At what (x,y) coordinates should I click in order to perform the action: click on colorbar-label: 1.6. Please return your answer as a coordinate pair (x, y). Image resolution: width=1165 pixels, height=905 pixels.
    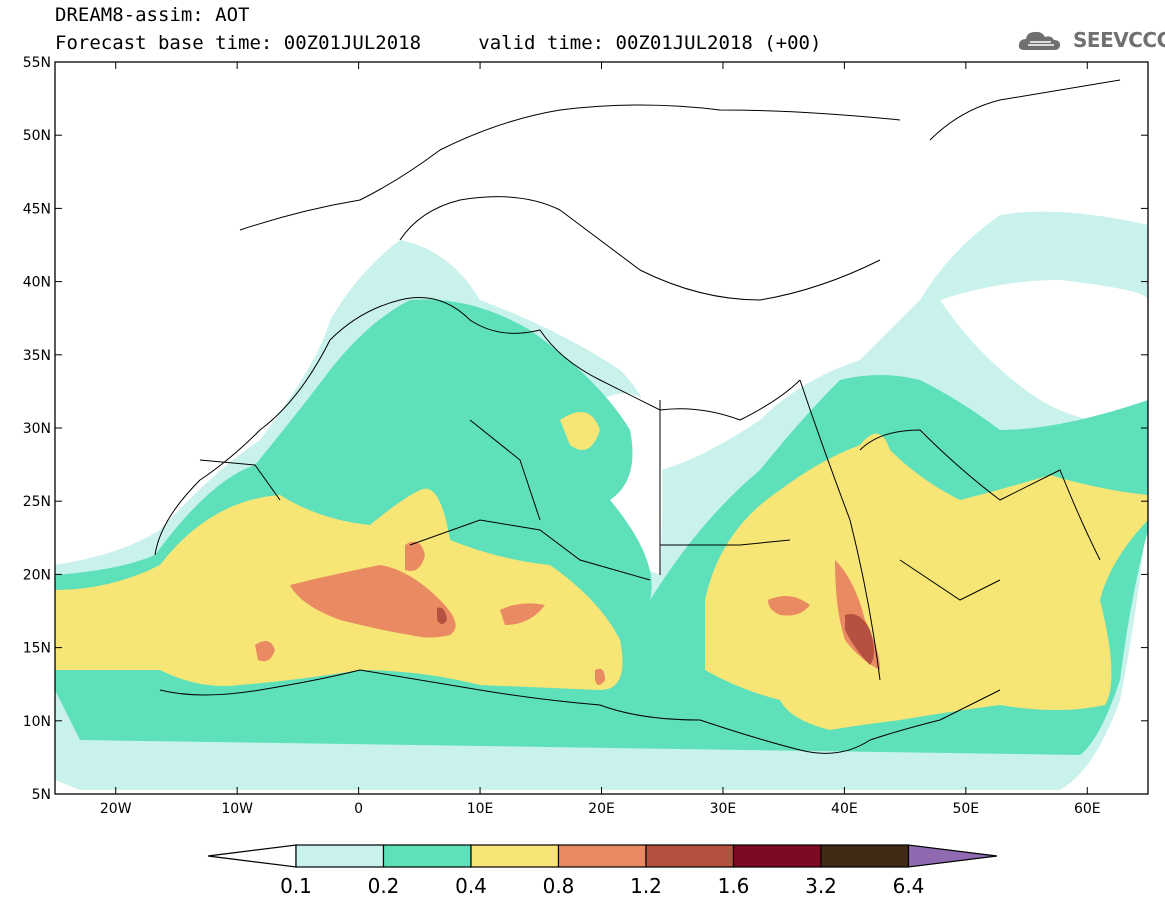
    Looking at the image, I should click on (734, 886).